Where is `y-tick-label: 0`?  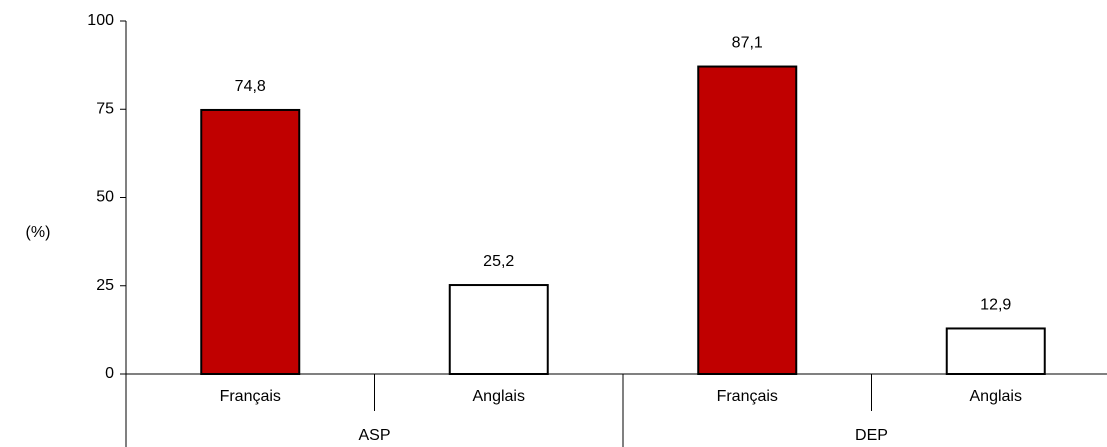
y-tick-label: 0 is located at coordinates (109, 373).